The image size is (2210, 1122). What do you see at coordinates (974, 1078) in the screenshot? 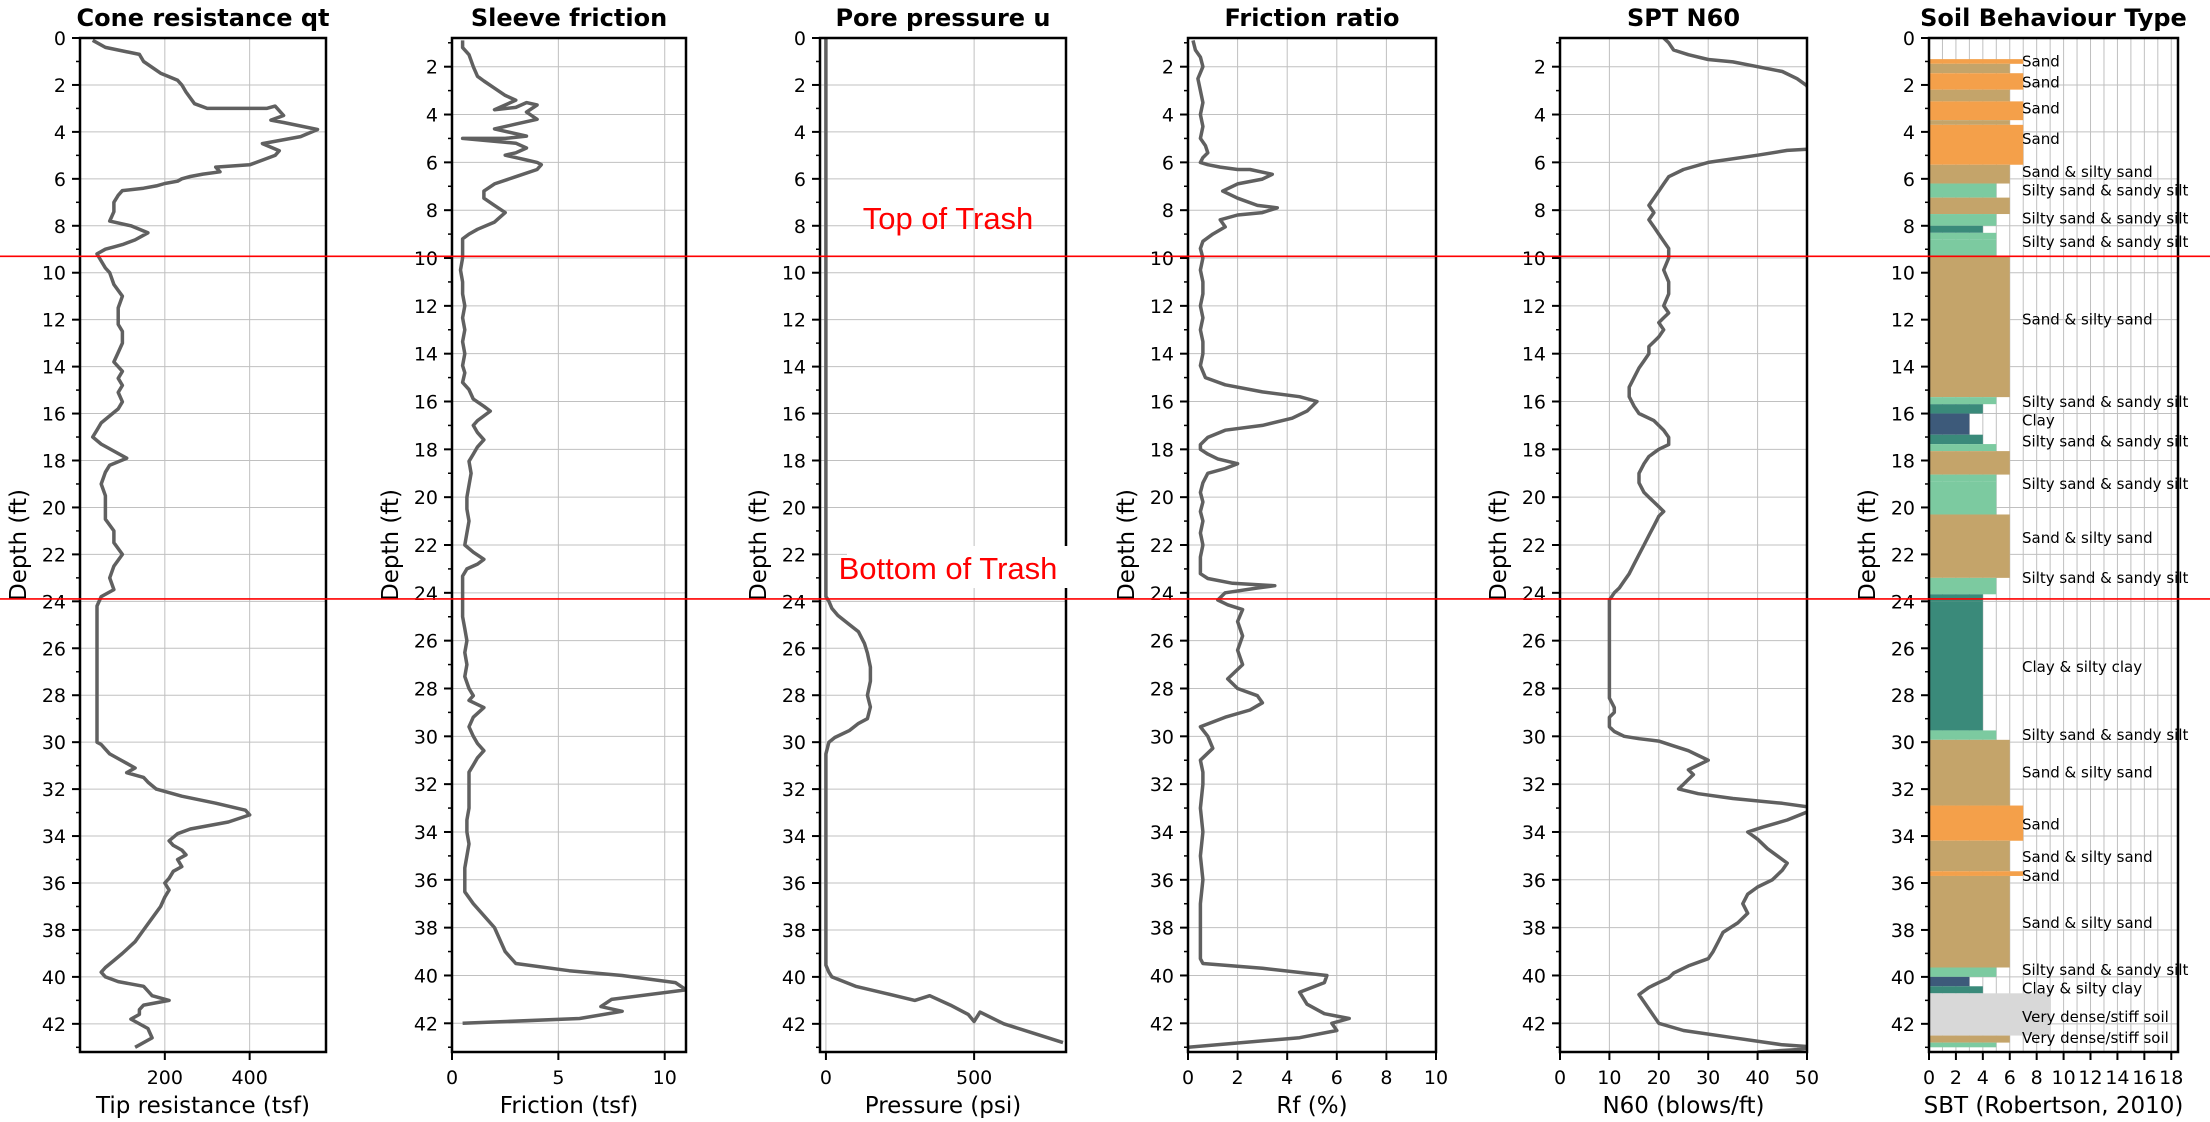
I see `x-tick-label: 500` at bounding box center [974, 1078].